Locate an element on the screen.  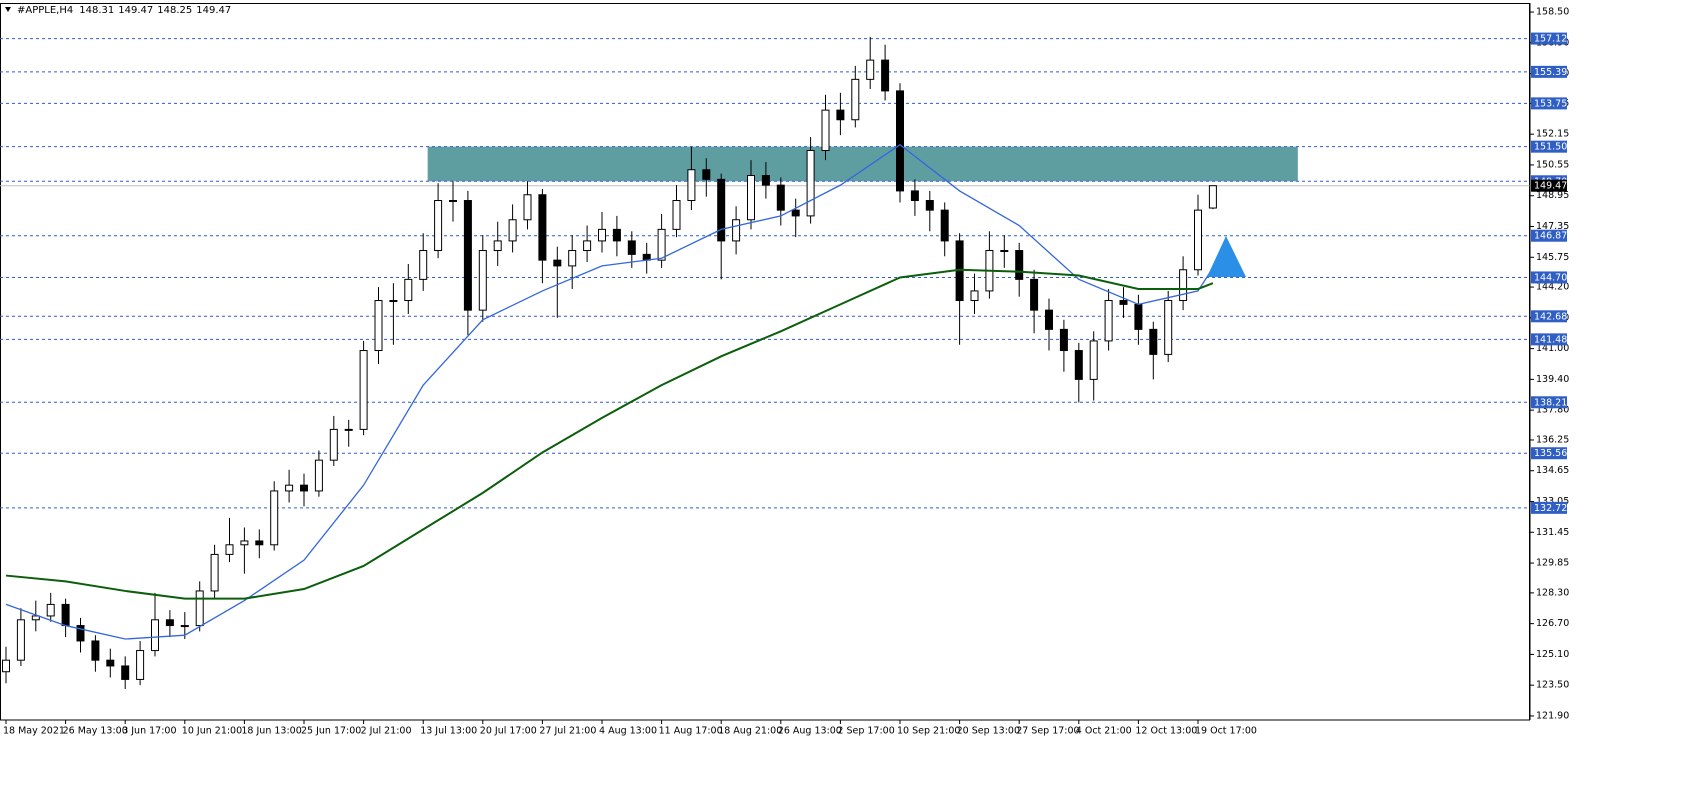
level-label: 138.21 is located at coordinates (1550, 402).